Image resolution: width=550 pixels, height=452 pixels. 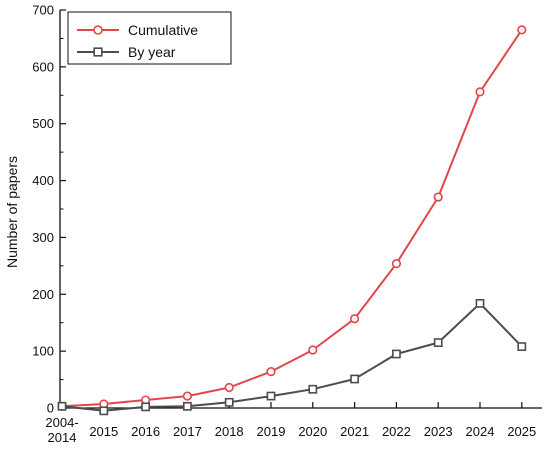 What do you see at coordinates (43, 123) in the screenshot?
I see `y-tick-label: 500` at bounding box center [43, 123].